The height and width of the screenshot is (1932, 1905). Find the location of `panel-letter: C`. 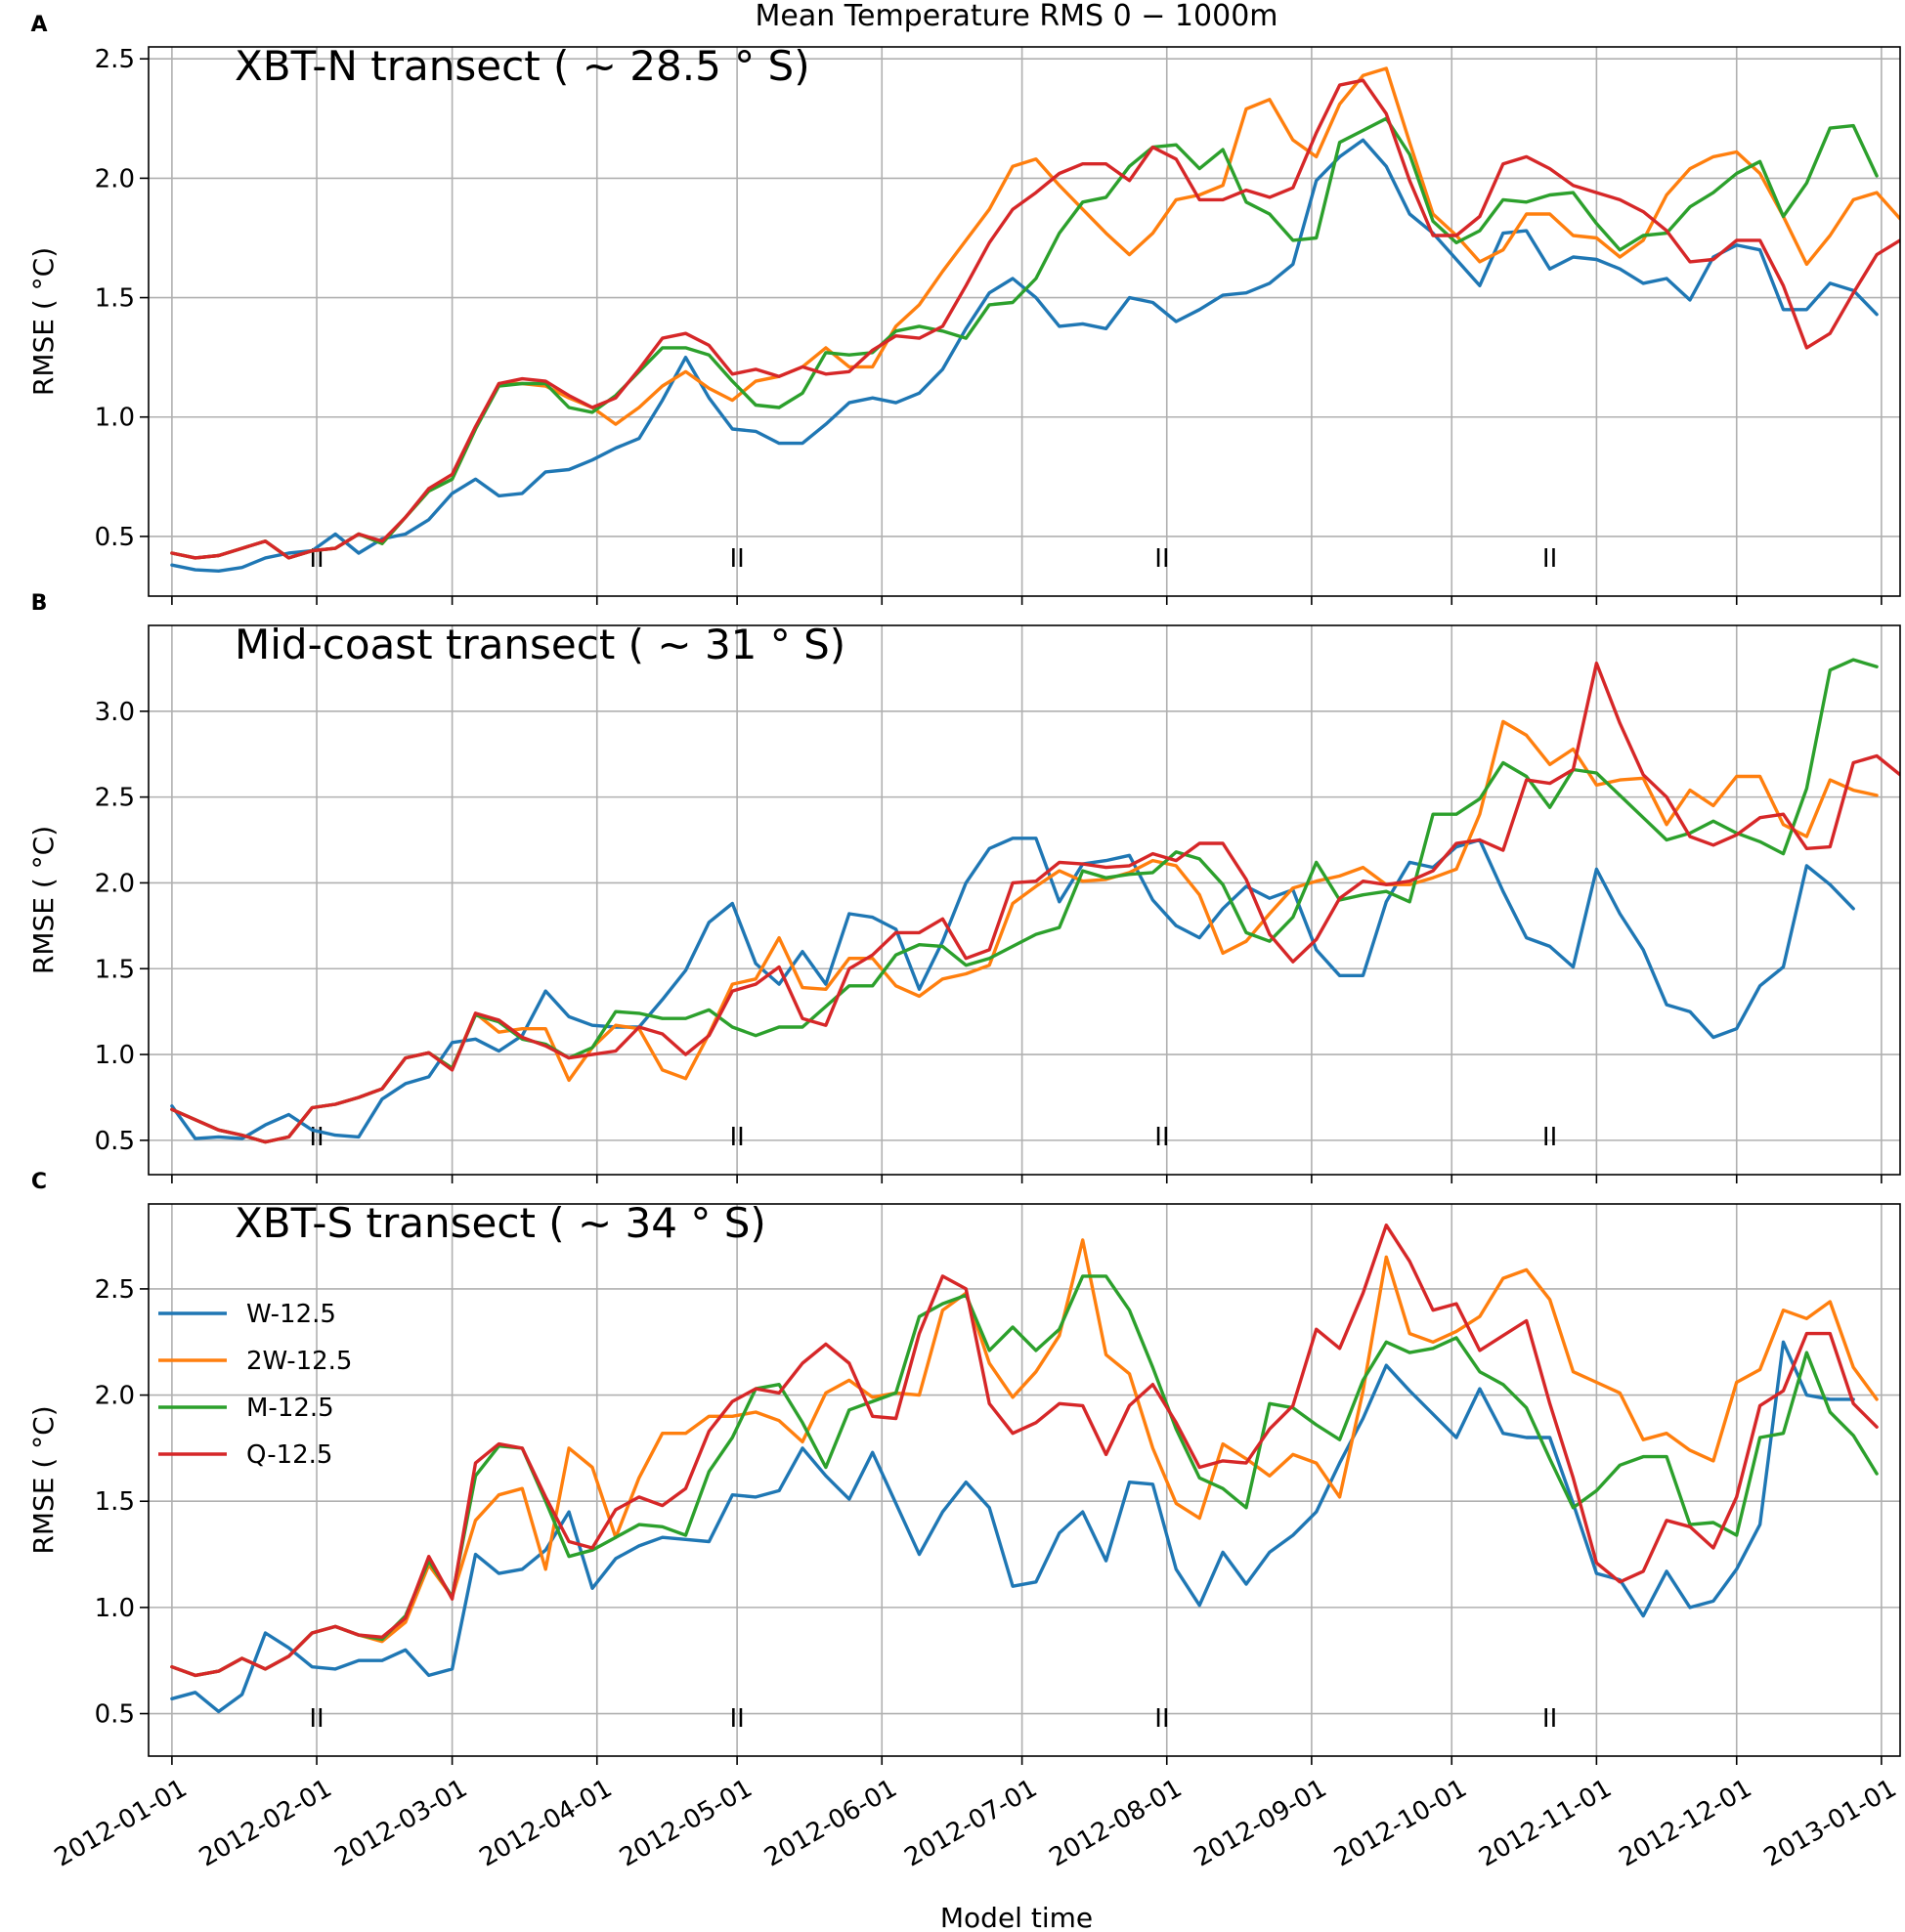

panel-letter: C is located at coordinates (39, 1182).